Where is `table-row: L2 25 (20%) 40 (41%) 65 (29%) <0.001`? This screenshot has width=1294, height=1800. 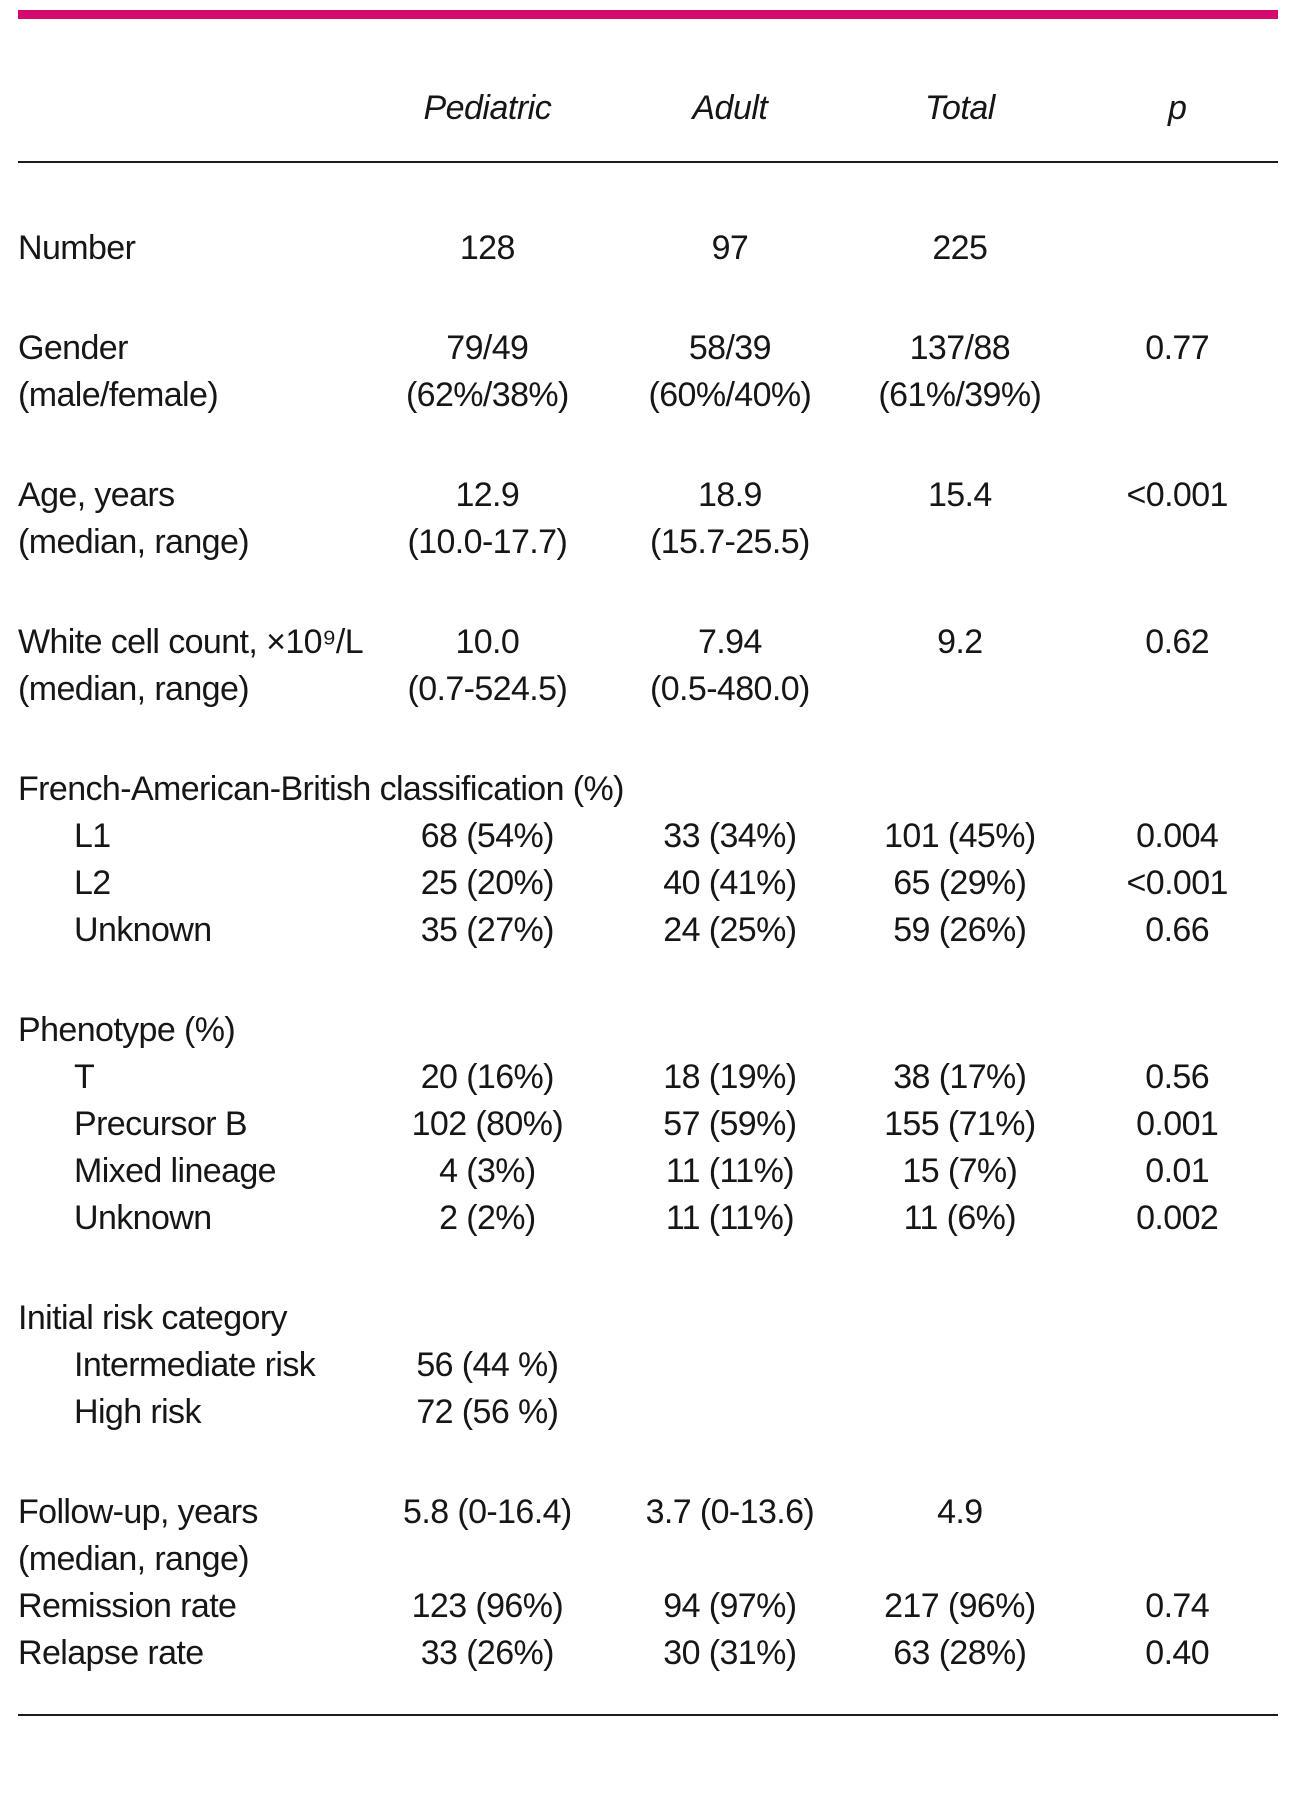 table-row: L2 25 (20%) 40 (41%) 65 (29%) <0.001 is located at coordinates (648, 883).